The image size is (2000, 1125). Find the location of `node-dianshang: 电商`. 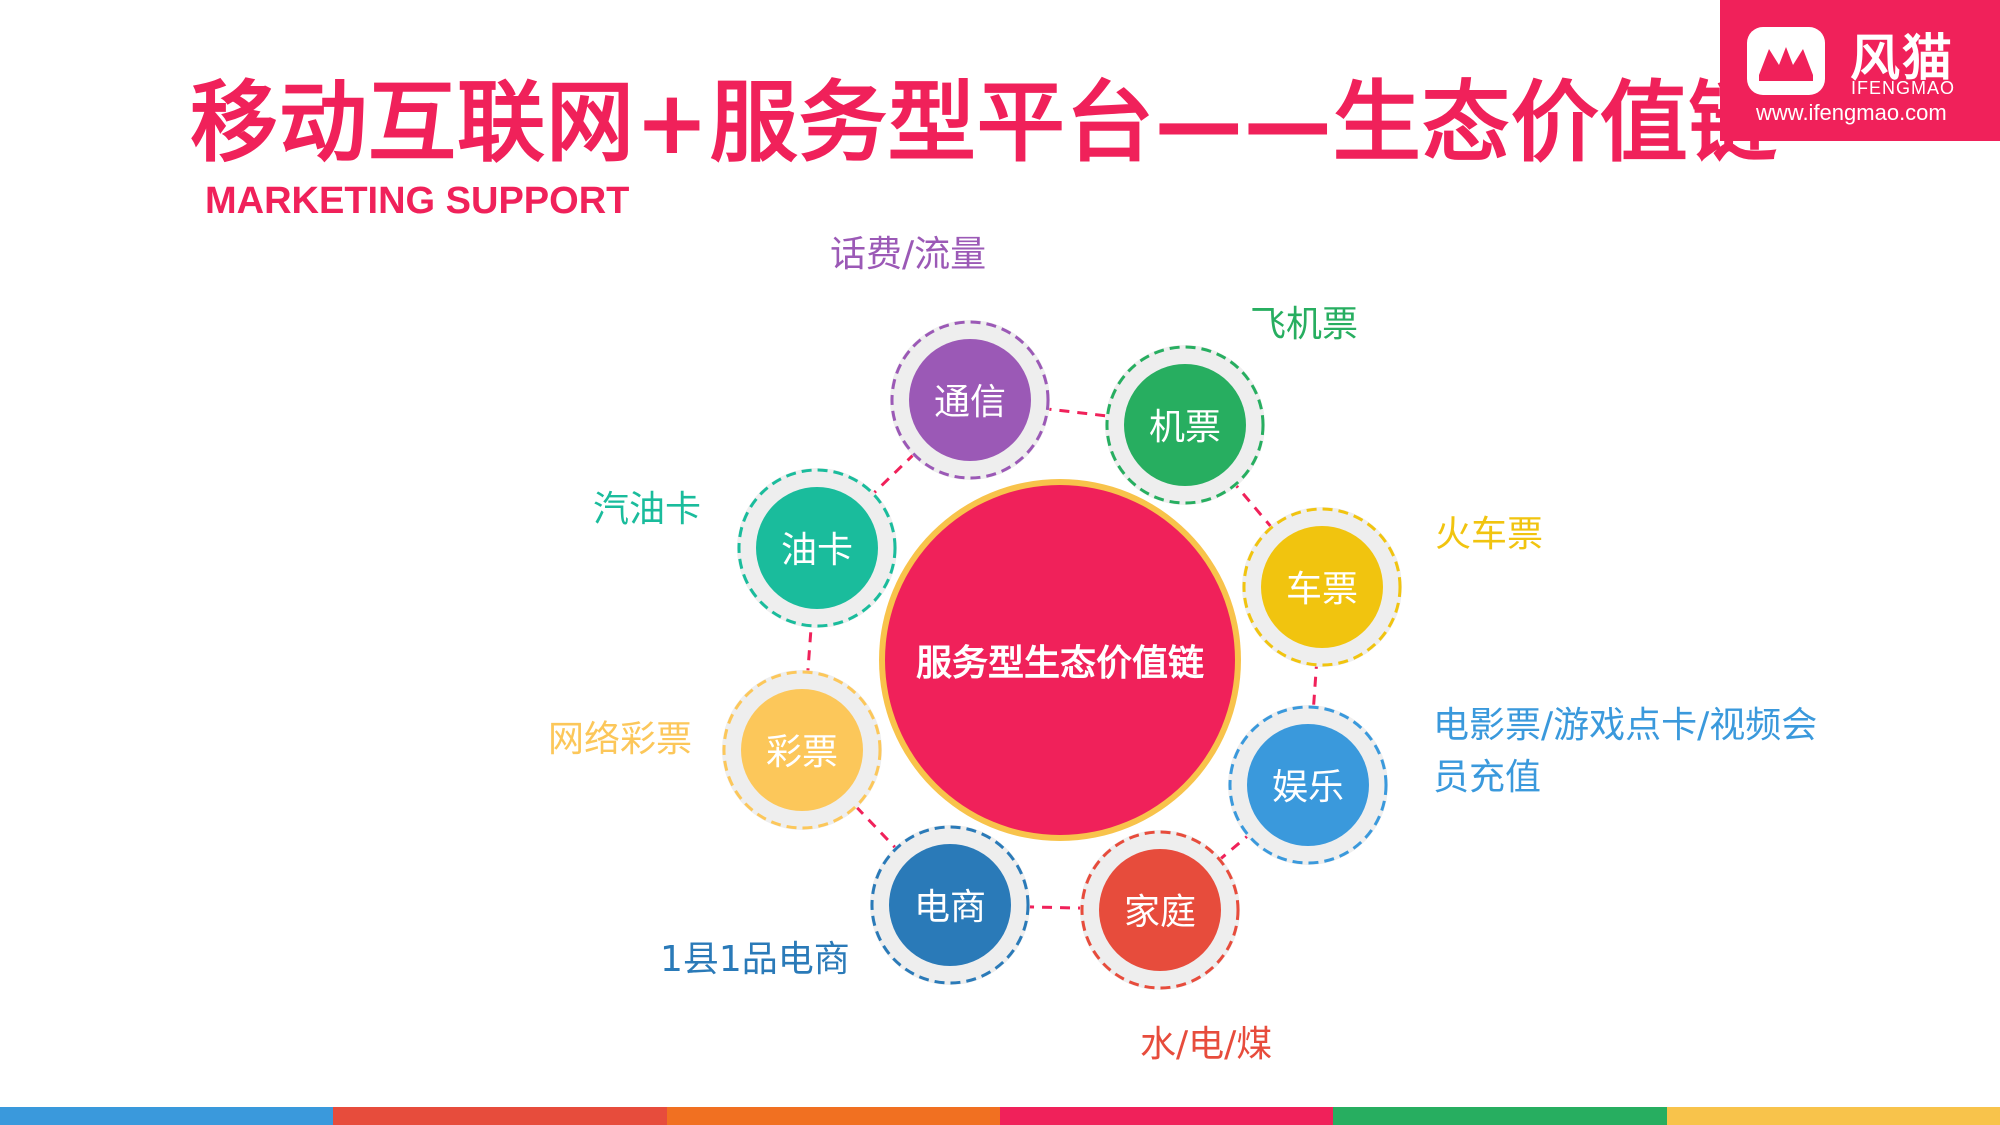

node-dianshang: 电商 is located at coordinates (950, 905).